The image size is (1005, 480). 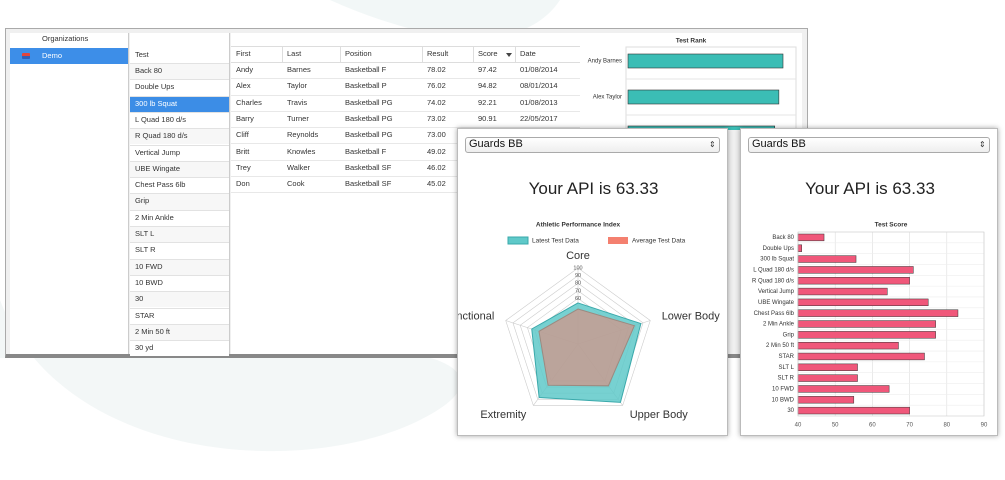 What do you see at coordinates (179, 234) in the screenshot?
I see `test-row: SLT L` at bounding box center [179, 234].